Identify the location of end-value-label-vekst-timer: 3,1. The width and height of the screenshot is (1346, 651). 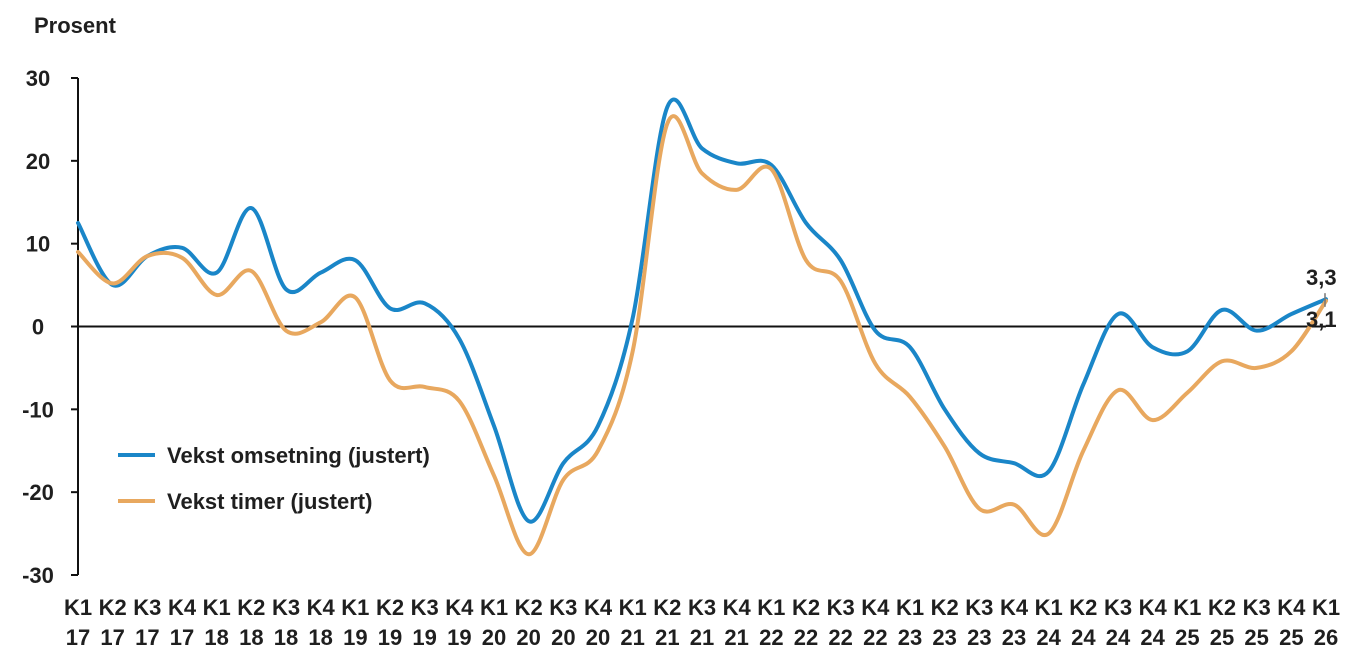
(1321, 319).